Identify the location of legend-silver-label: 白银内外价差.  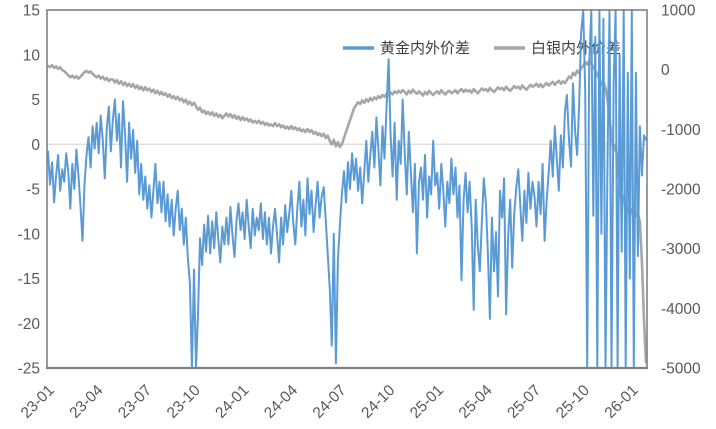
(576, 48).